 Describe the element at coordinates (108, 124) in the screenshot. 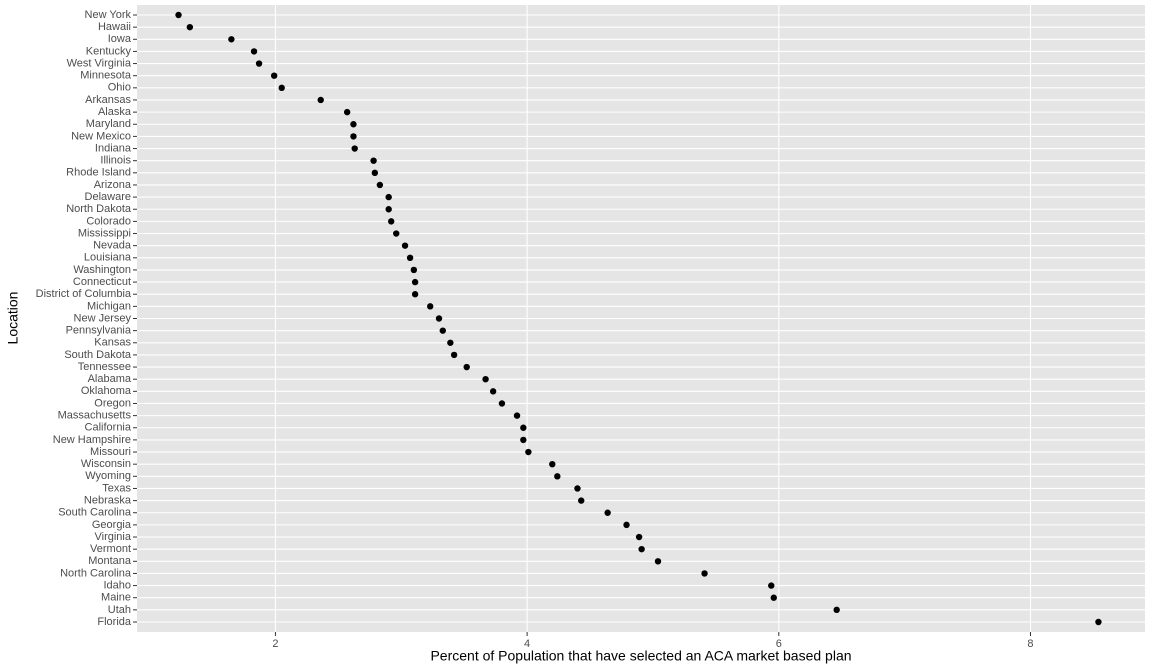

I see `y-tick-label: Maryland` at that location.